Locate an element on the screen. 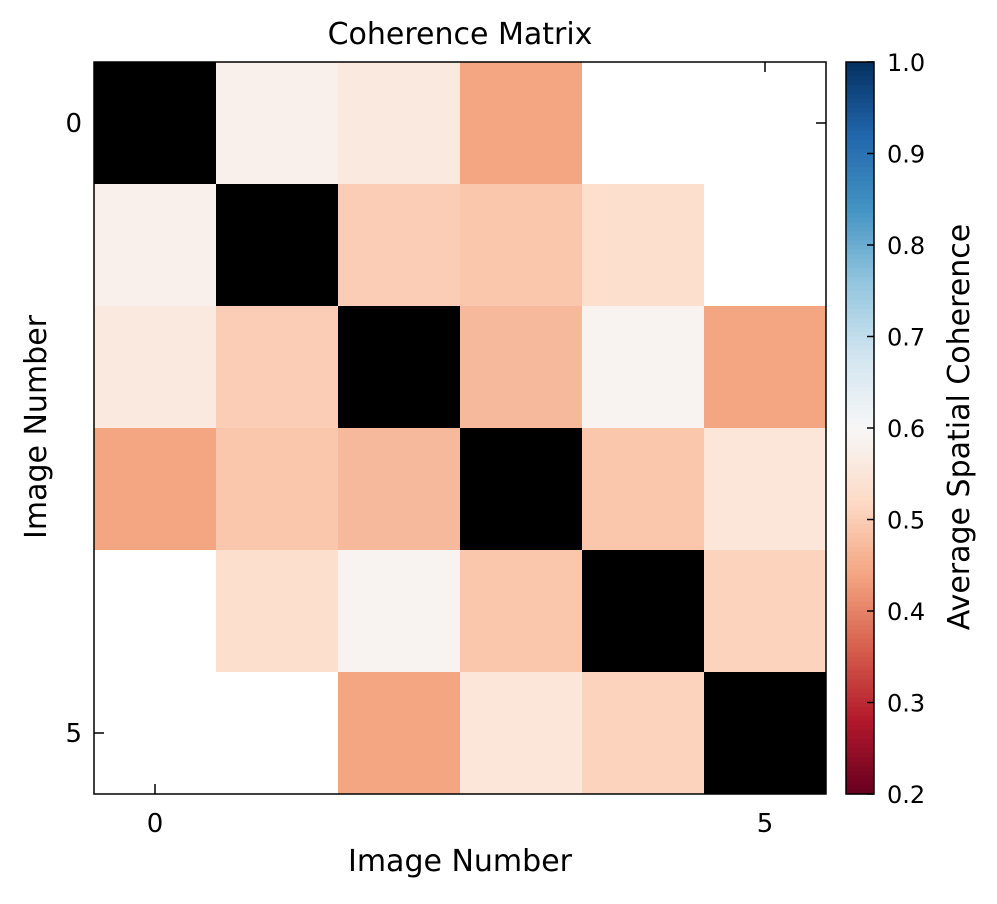  colorbar-tick-label: 0.9 is located at coordinates (906, 155).